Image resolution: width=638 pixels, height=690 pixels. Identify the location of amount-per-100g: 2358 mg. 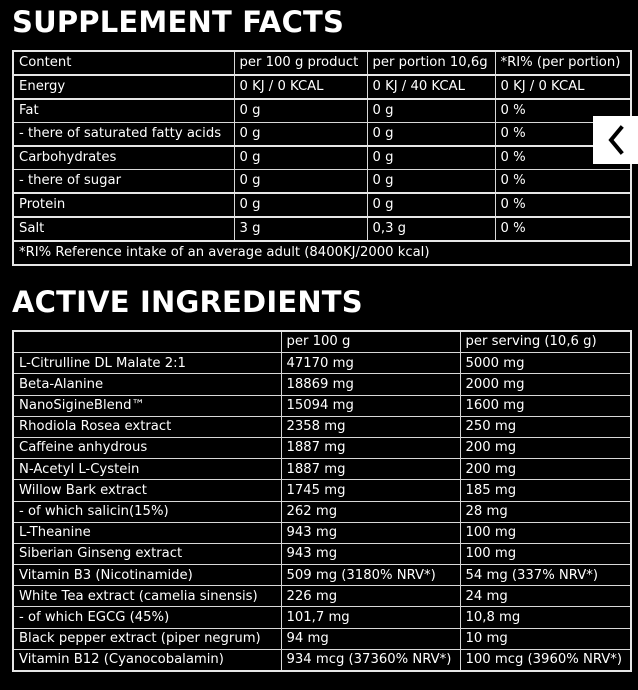
(370, 426).